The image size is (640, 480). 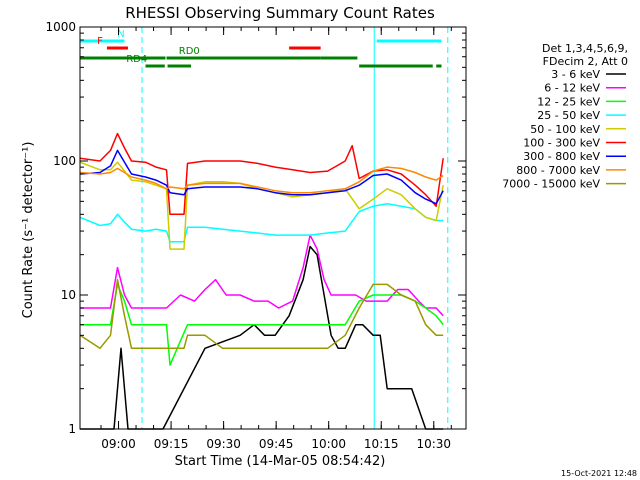 What do you see at coordinates (572, 88) in the screenshot?
I see `legend-label-6-12-kev: 6 - 12 keV` at bounding box center [572, 88].